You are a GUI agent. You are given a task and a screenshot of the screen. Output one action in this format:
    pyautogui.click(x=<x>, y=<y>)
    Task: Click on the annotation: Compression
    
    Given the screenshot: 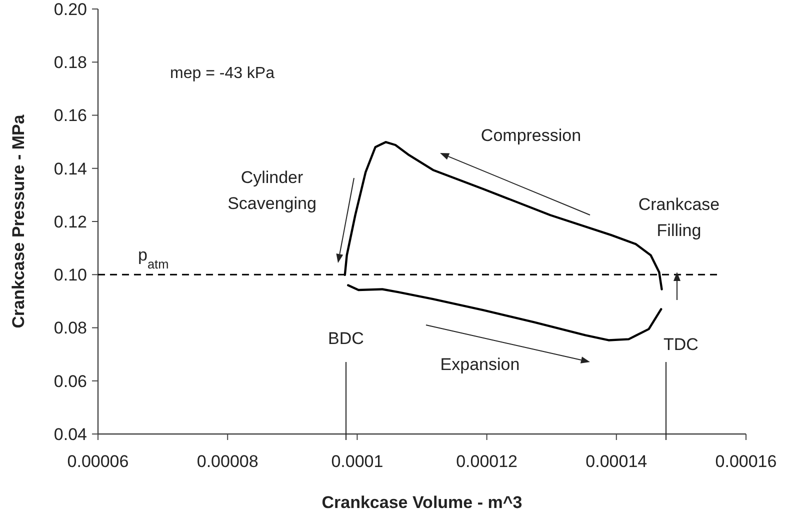 What is the action you would take?
    pyautogui.click(x=531, y=135)
    